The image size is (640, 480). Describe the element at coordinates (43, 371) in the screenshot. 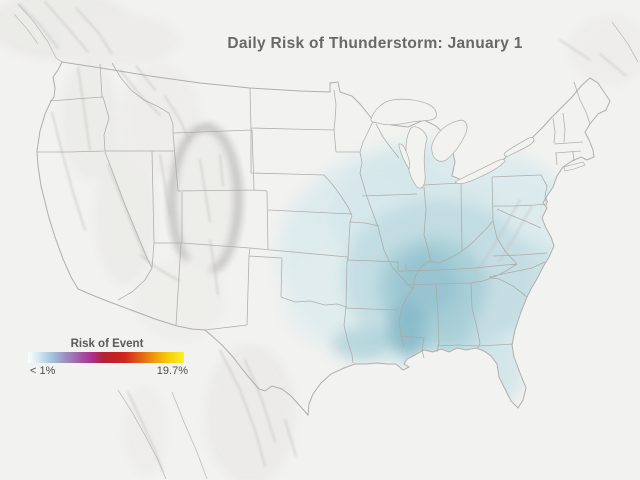

I see `legend-min-label: < 1%` at that location.